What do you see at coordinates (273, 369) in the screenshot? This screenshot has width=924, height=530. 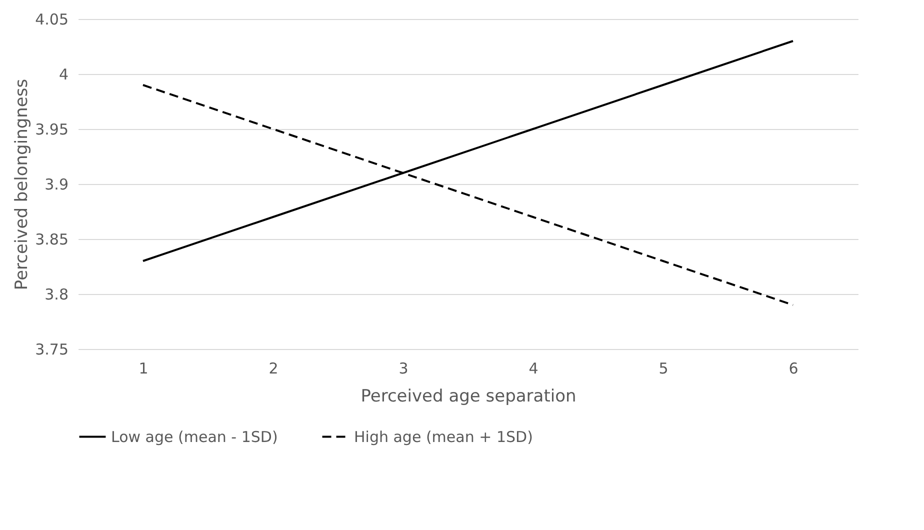 I see `x-tick-label: 2` at bounding box center [273, 369].